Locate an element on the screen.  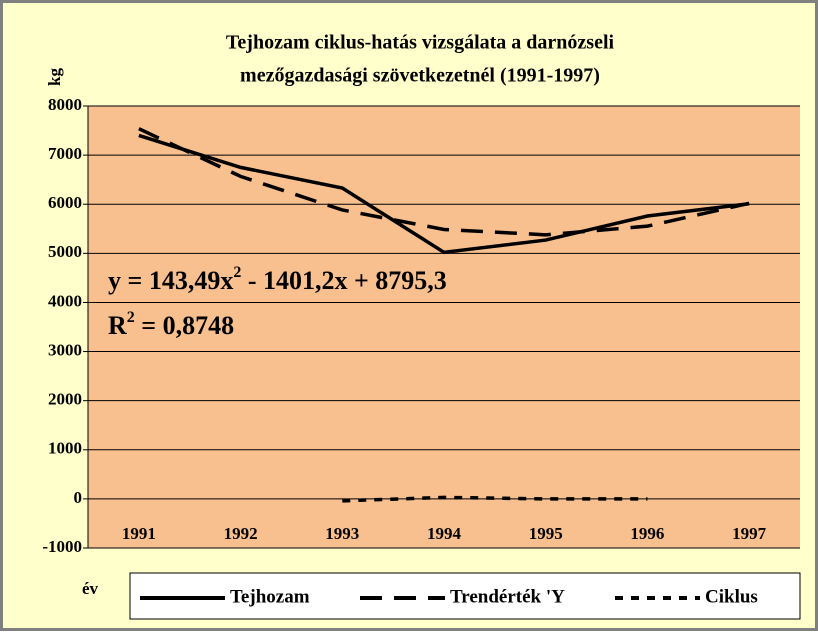
r-rest: = 0,8748 is located at coordinates (184, 325).